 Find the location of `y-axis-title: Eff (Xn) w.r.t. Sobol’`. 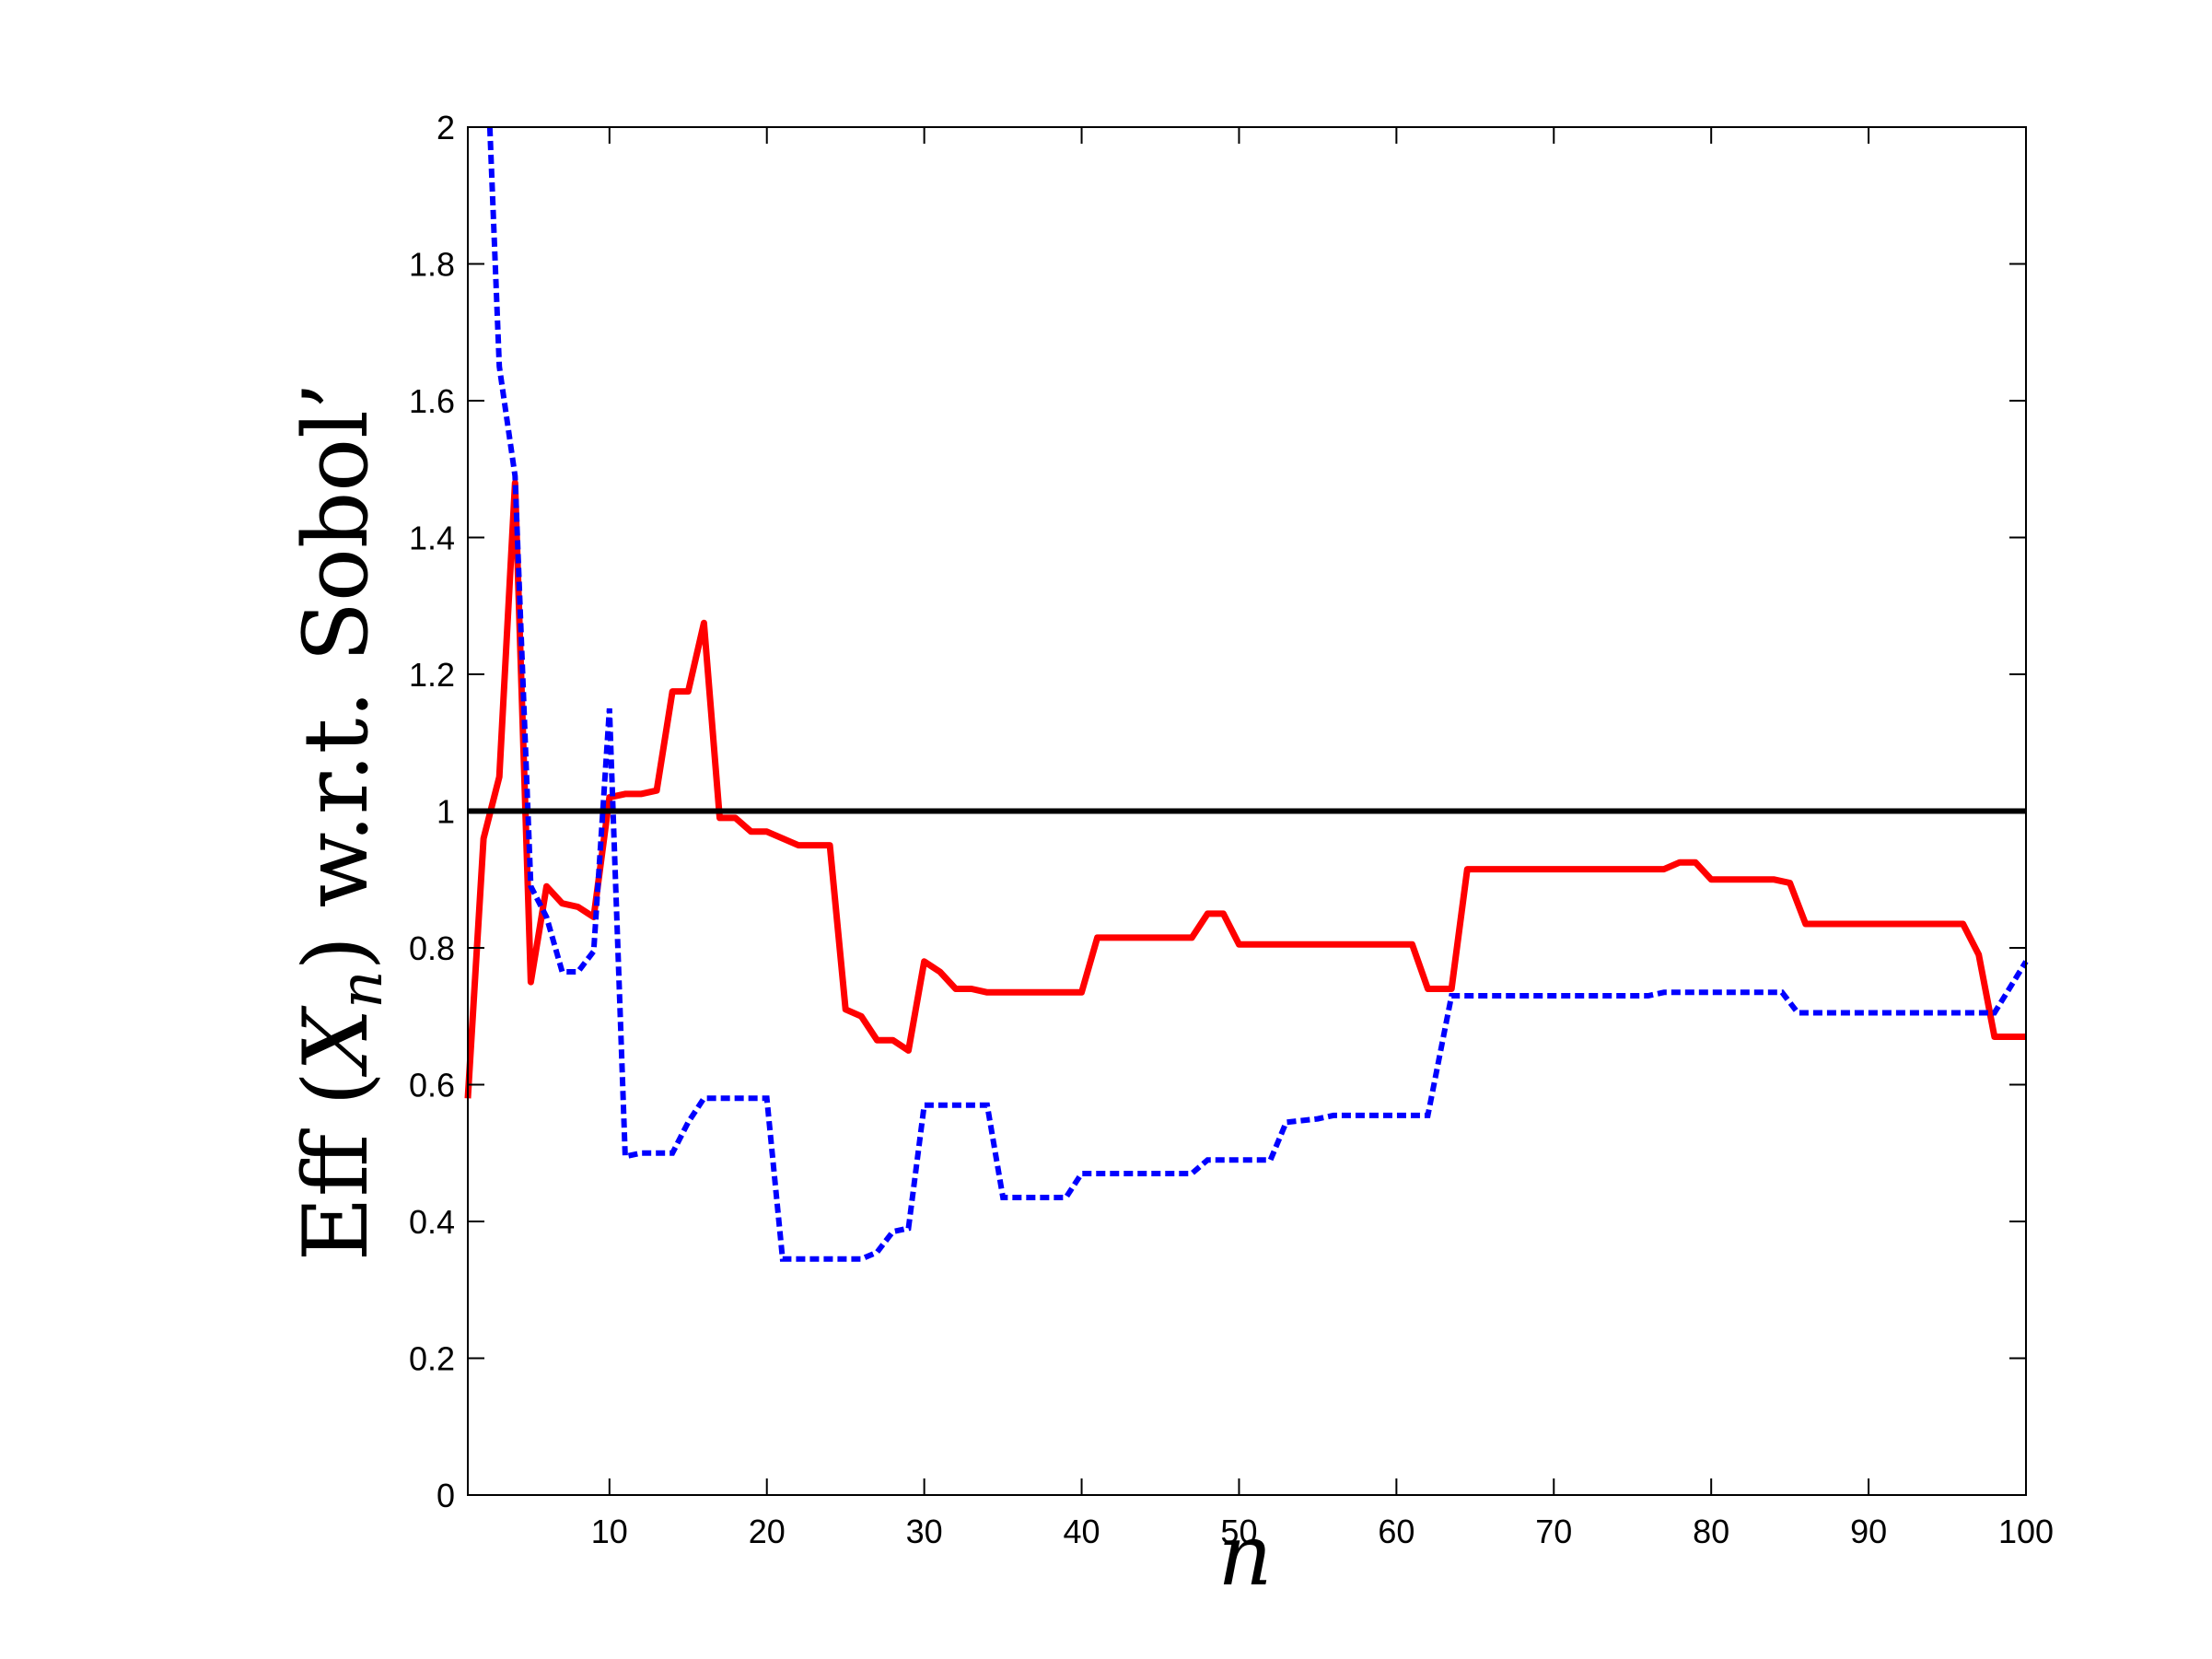

y-axis-title: Eff (Xn) w.r.t. Sobol’ is located at coordinates (340, 822).